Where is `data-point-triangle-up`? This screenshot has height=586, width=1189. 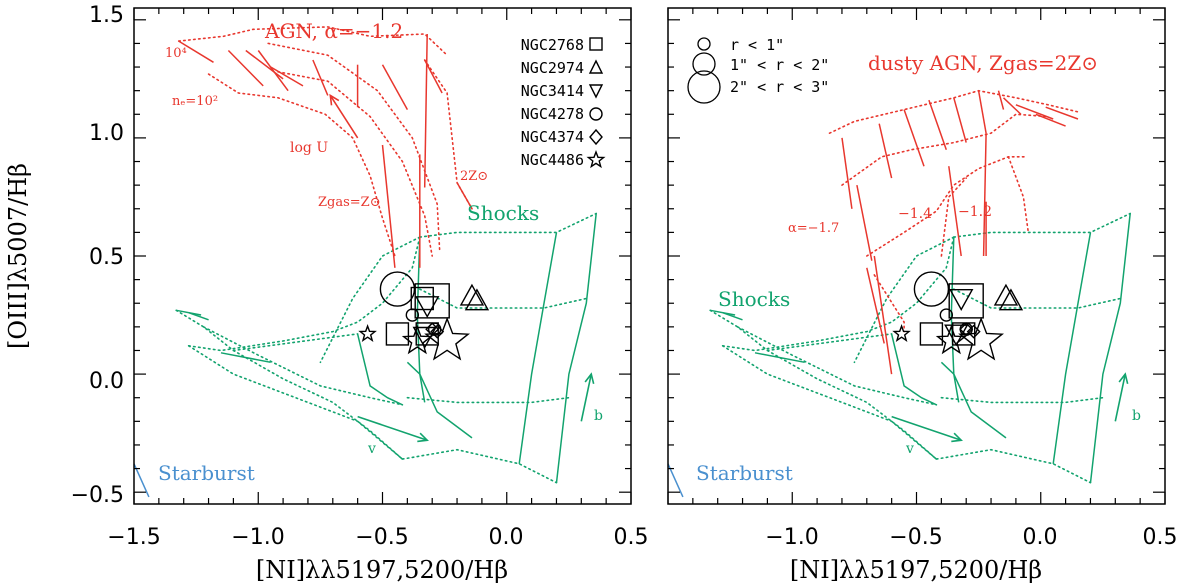 data-point-triangle-up is located at coordinates (1011, 299).